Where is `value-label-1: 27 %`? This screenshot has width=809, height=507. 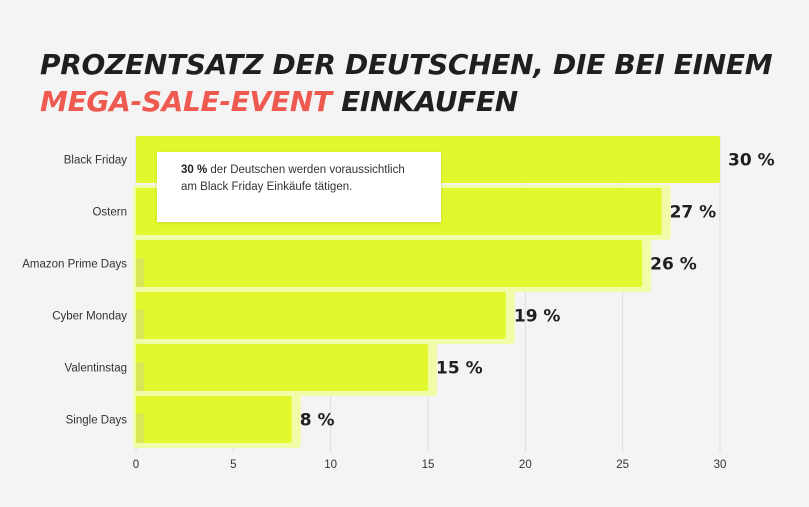
value-label-1: 27 % is located at coordinates (693, 213).